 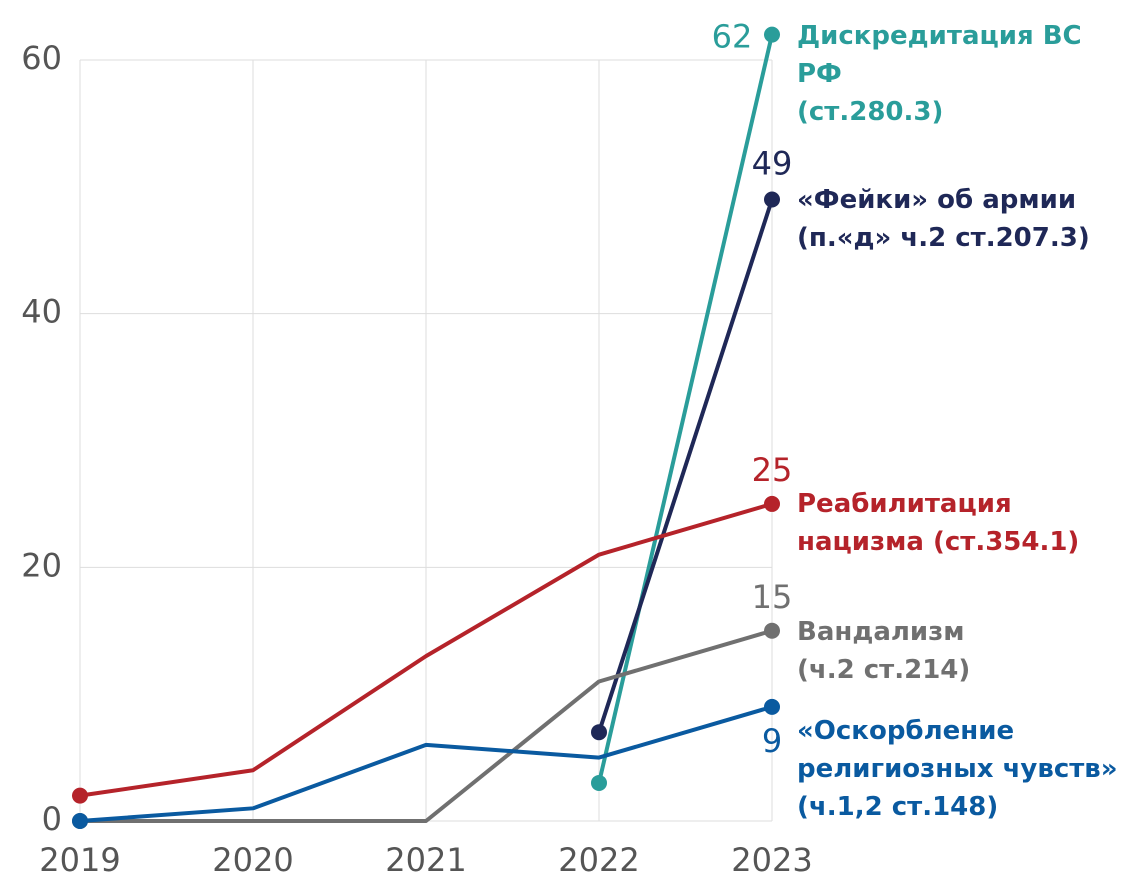 What do you see at coordinates (939, 73) in the screenshot?
I see `legend-label: Дискредитация ВС РФ (ст.280.3)` at bounding box center [939, 73].